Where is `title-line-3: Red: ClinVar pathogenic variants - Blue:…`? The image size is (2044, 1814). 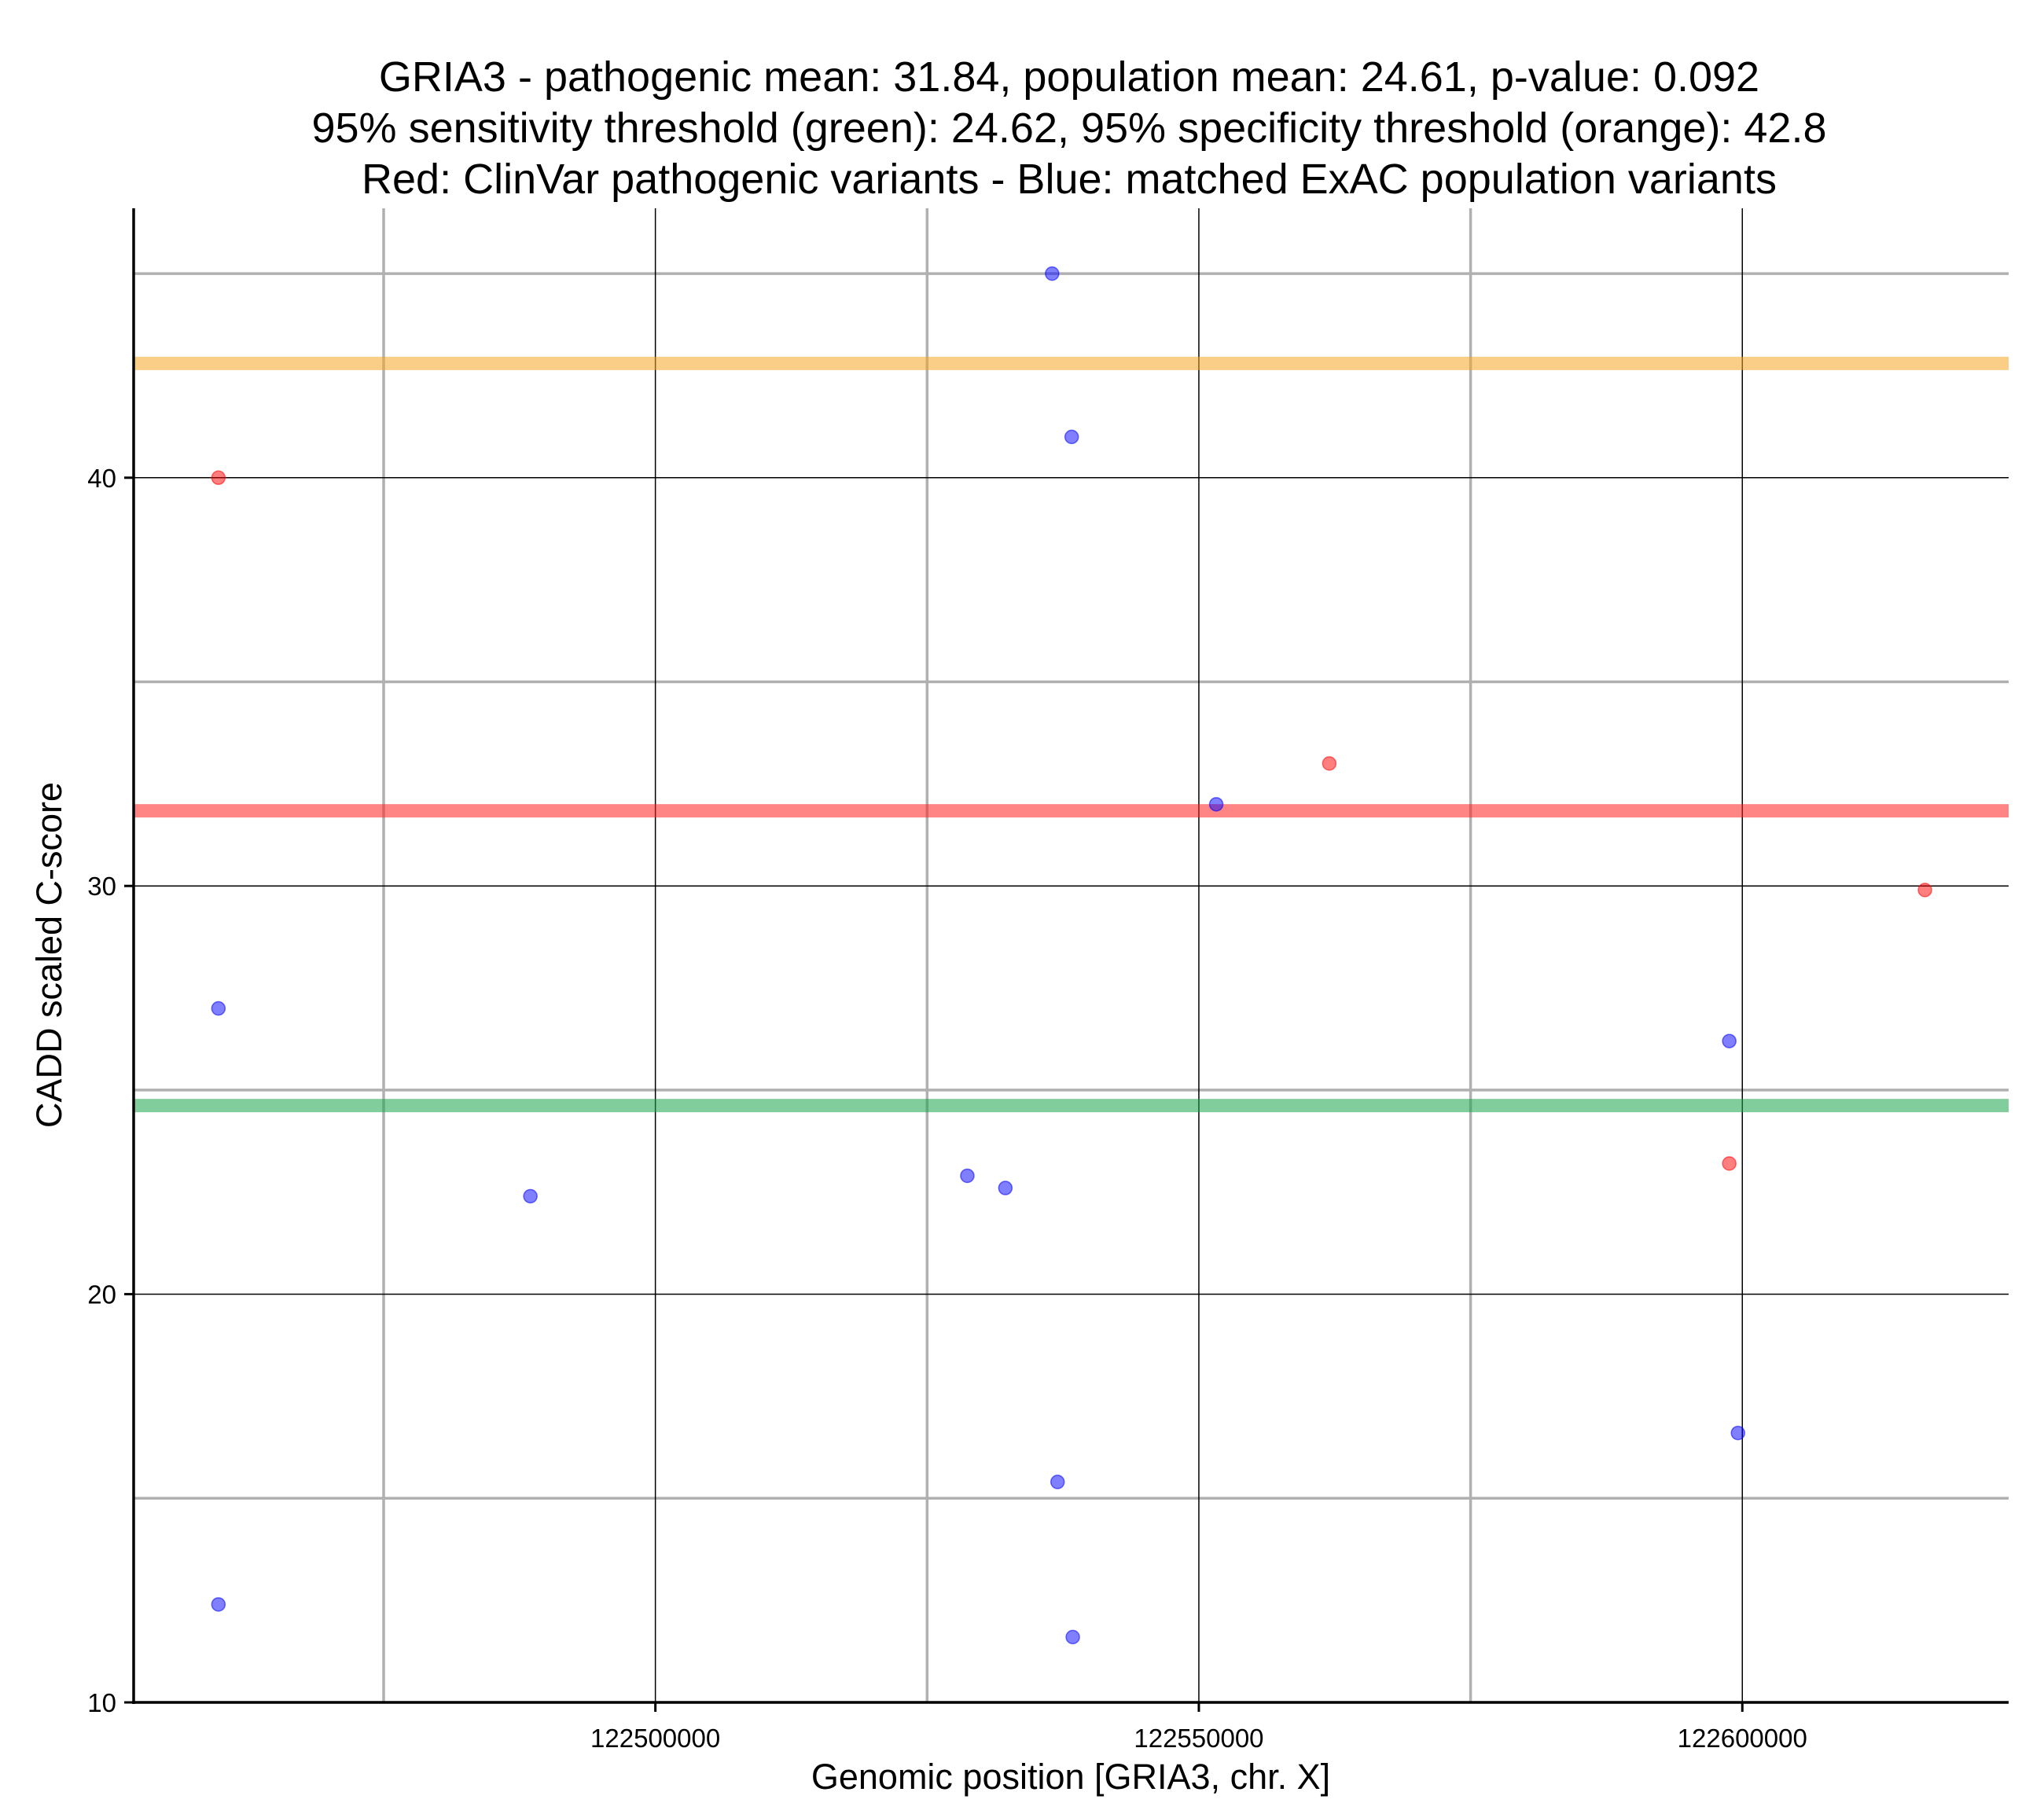
title-line-3: Red: ClinVar pathogenic variants - Blue:… is located at coordinates (1069, 179).